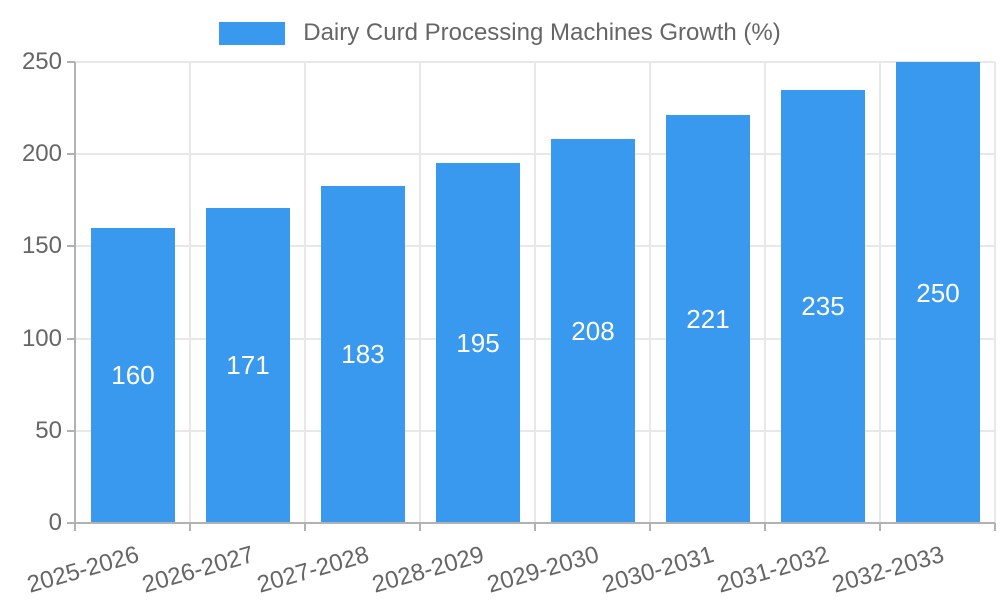  What do you see at coordinates (41, 246) in the screenshot?
I see `y-axis-tick-label: 150` at bounding box center [41, 246].